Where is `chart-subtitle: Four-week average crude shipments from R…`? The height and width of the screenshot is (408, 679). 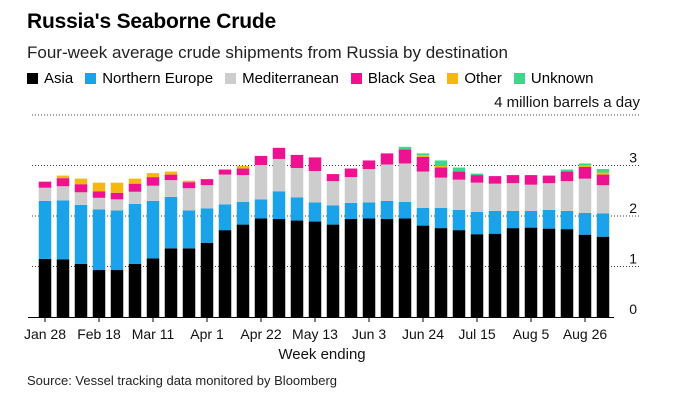
chart-subtitle: Four-week average crude shipments from R… is located at coordinates (267, 52).